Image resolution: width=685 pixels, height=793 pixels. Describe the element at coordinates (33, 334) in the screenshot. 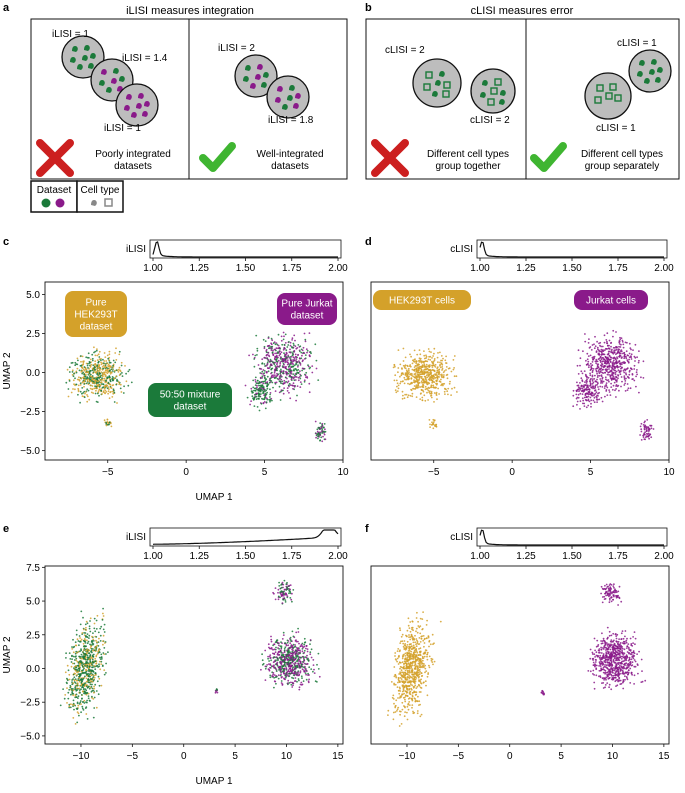

I see `y-tick-label: 2.5` at that location.